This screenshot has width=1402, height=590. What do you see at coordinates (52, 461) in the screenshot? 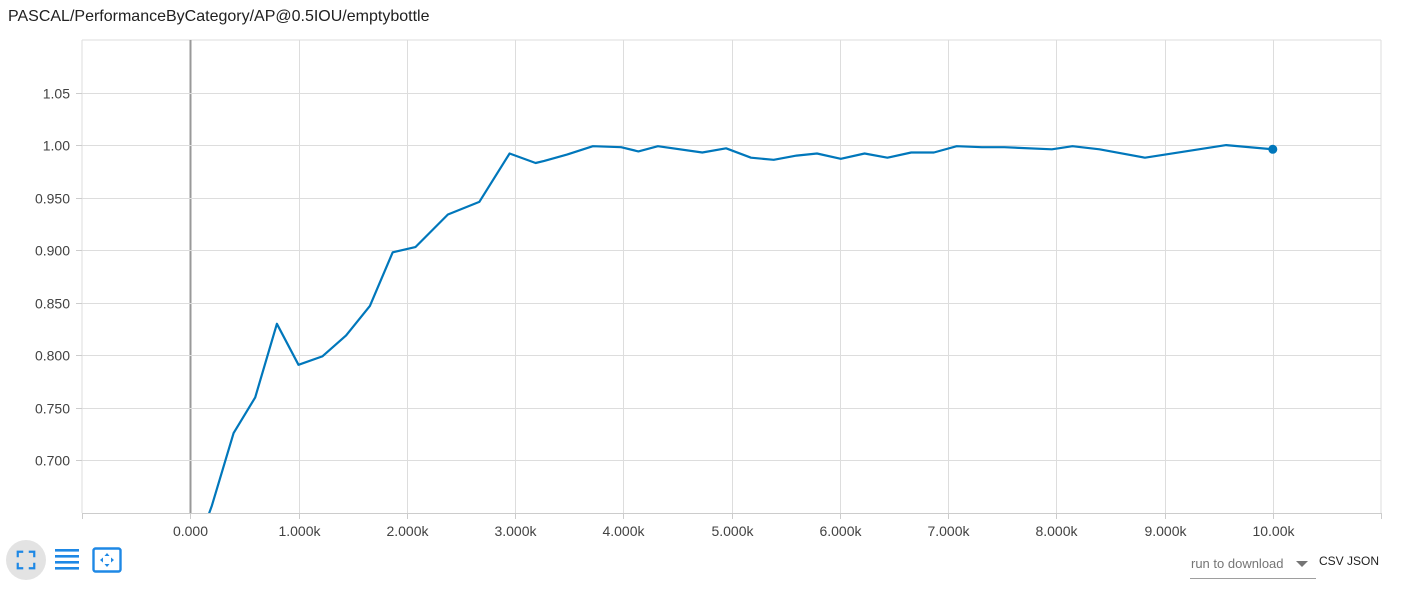
I see `y-tick-label: 0.700` at bounding box center [52, 461].